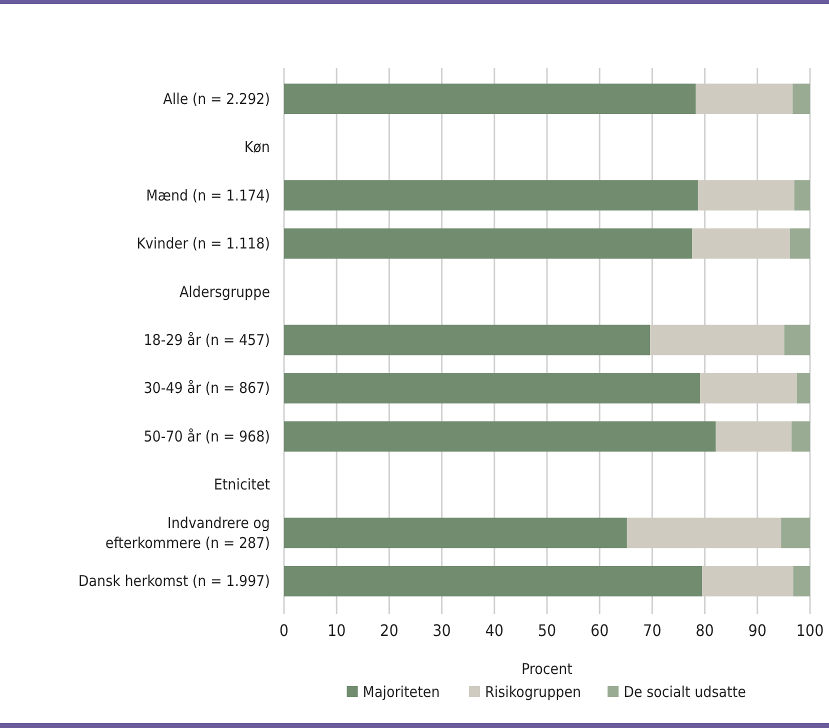 This screenshot has width=829, height=728. What do you see at coordinates (441, 630) in the screenshot?
I see `x-tick-label: 30` at bounding box center [441, 630].